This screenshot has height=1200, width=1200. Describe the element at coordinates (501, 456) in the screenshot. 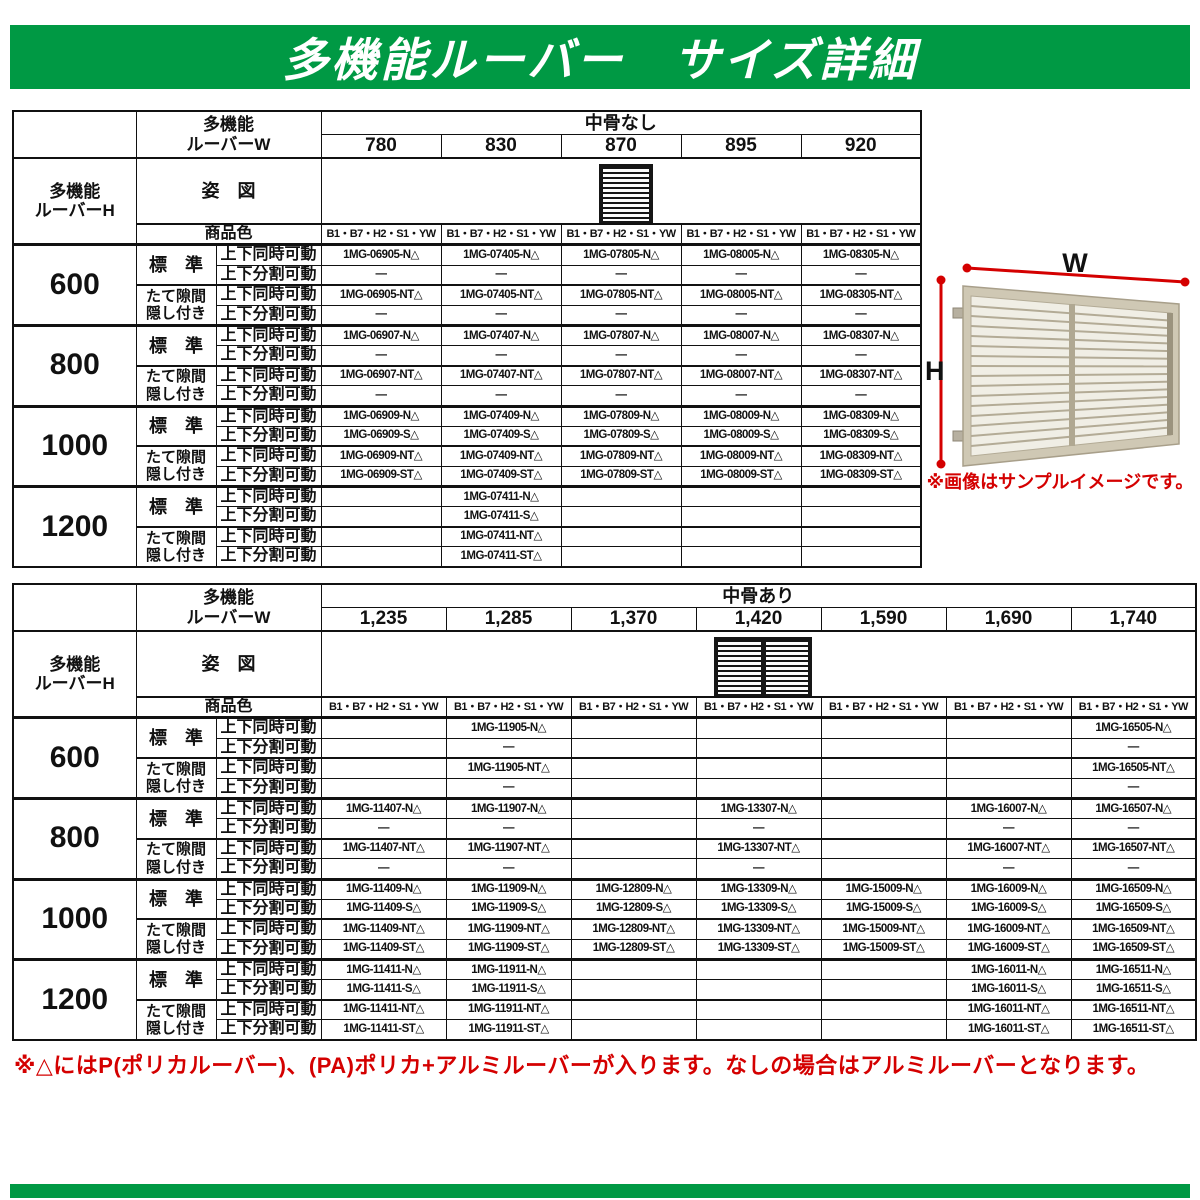

I see `product-code: 1MG-07409-NT△` at that location.